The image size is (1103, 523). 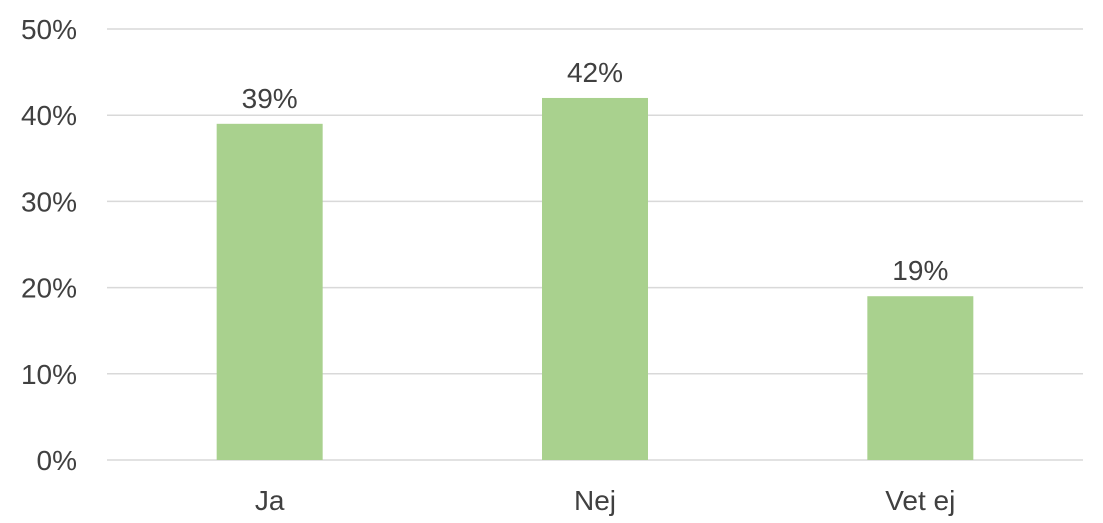 What do you see at coordinates (49, 288) in the screenshot?
I see `y-tick-label: 20%` at bounding box center [49, 288].